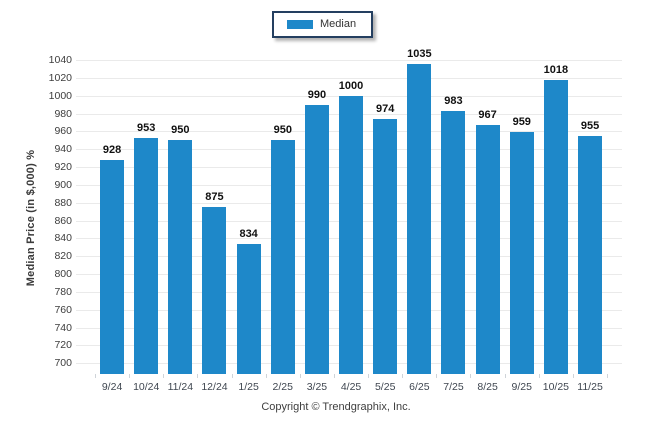 The width and height of the screenshot is (646, 434). What do you see at coordinates (282, 387) in the screenshot?
I see `x-tick-label: 2/25` at bounding box center [282, 387].